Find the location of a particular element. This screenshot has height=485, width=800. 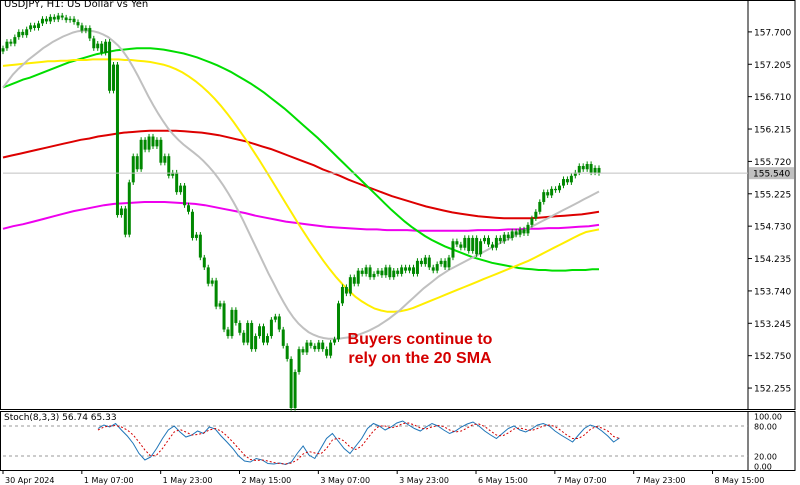

annotation-line-2: rely on the 20 SMA is located at coordinates (420, 358).